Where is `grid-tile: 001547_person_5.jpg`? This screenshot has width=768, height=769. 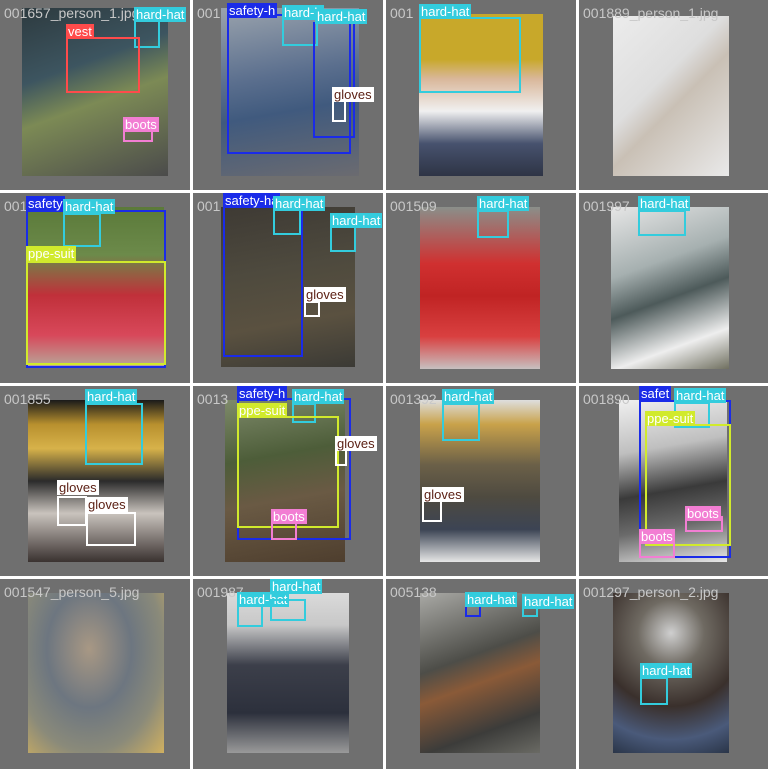 grid-tile: 001547_person_5.jpg is located at coordinates (95, 674).